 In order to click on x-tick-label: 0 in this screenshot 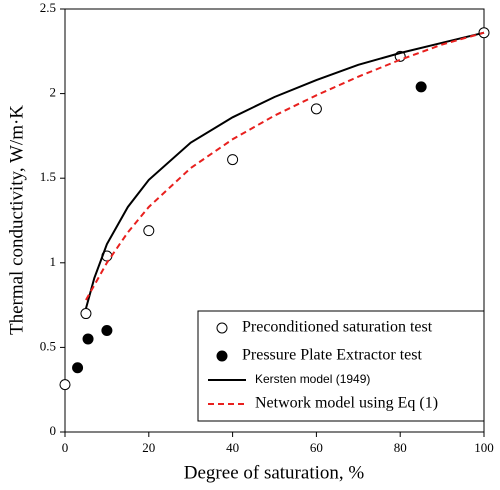, I will do `click(65, 447)`.